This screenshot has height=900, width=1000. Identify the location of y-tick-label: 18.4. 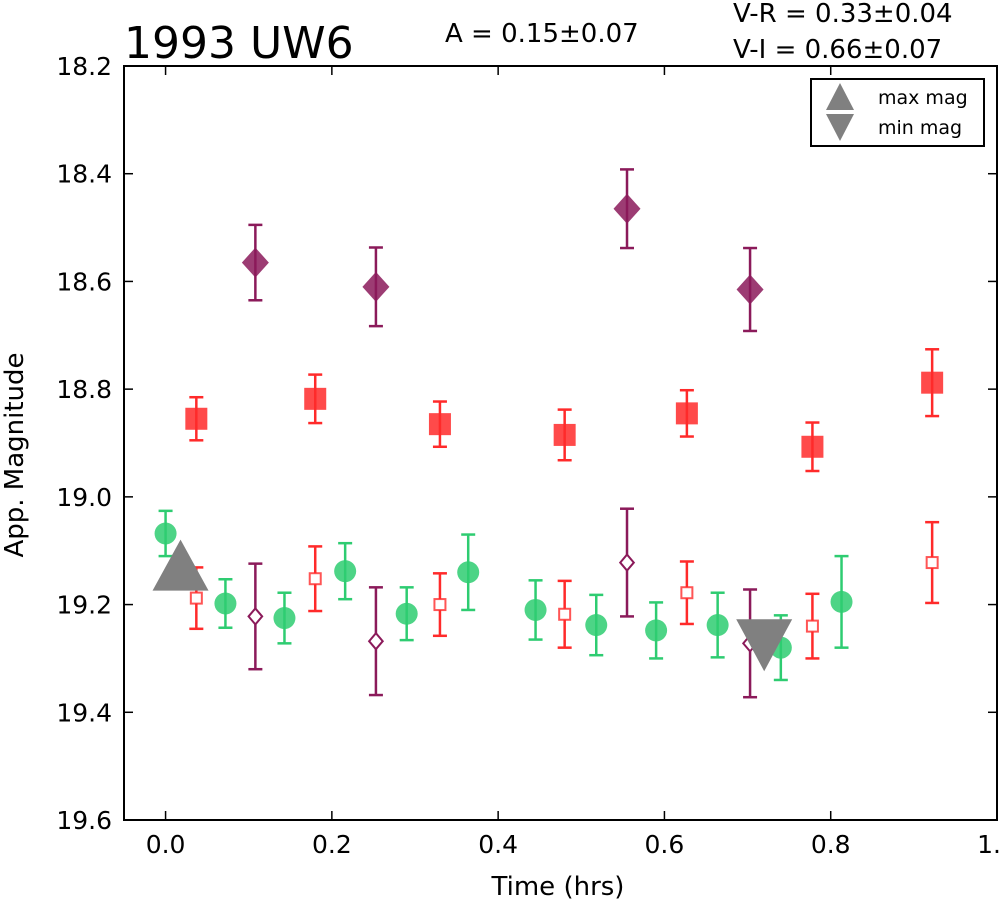
(84, 174).